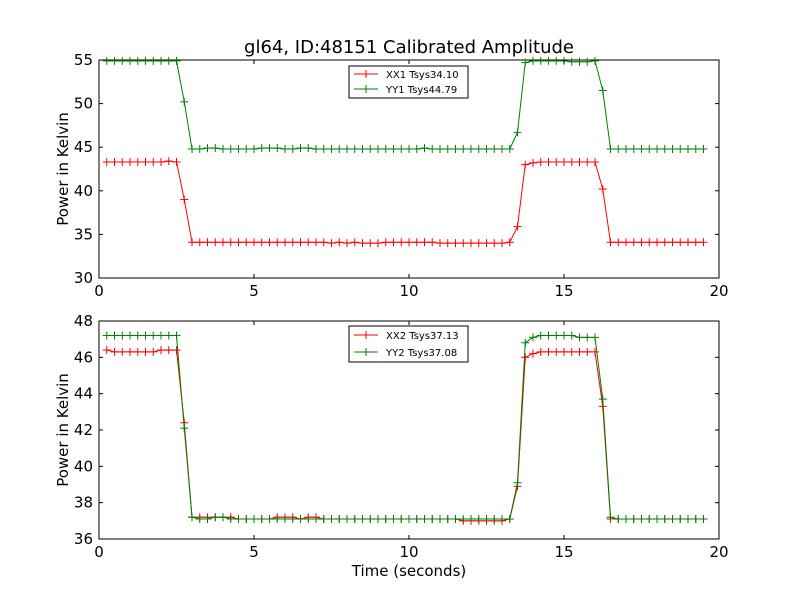 The height and width of the screenshot is (600, 800). What do you see at coordinates (254, 552) in the screenshot?
I see `x-tick-label: 5` at bounding box center [254, 552].